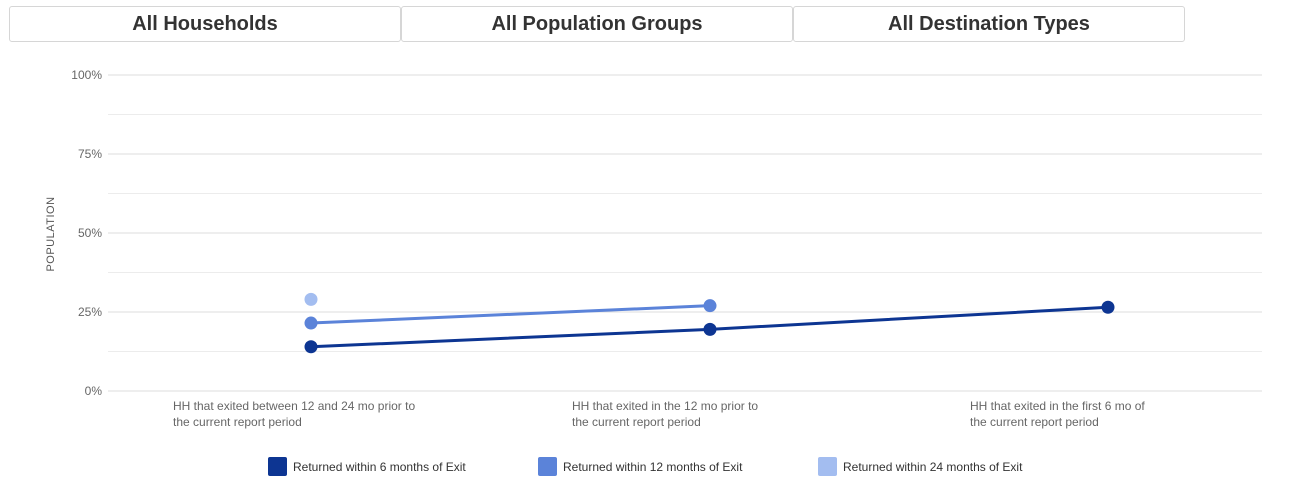 This screenshot has height=478, width=1291. What do you see at coordinates (989, 24) in the screenshot?
I see `destination-types-filter-button: All Destination Types` at bounding box center [989, 24].